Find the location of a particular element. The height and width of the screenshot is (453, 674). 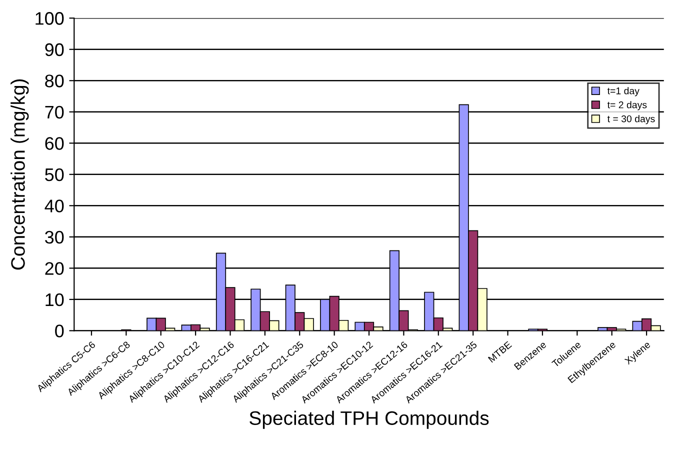

y-tick-label: 0 is located at coordinates (59, 331).